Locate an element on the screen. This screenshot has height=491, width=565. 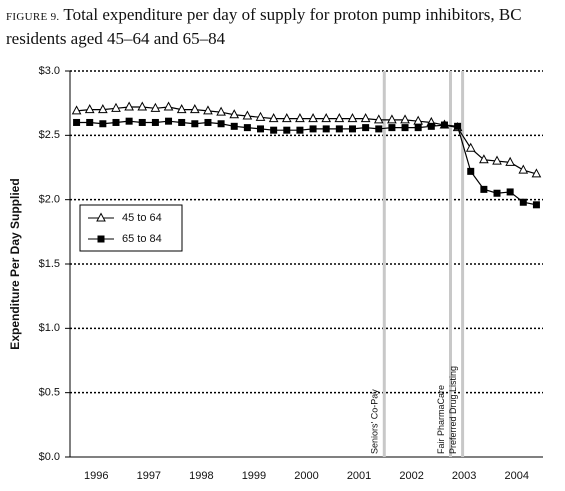
y-tick-label: $2.0 is located at coordinates (49, 200).